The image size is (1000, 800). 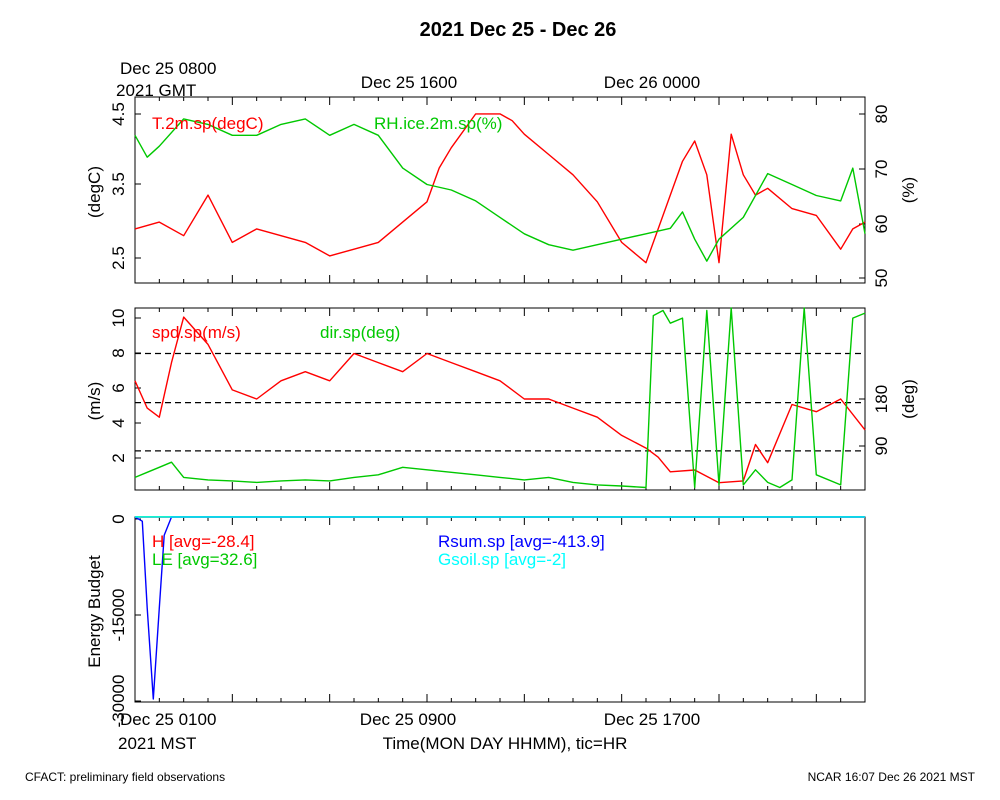 I want to click on footer-right: NCAR 16:07 Dec 26 2021 MST, so click(x=892, y=777).